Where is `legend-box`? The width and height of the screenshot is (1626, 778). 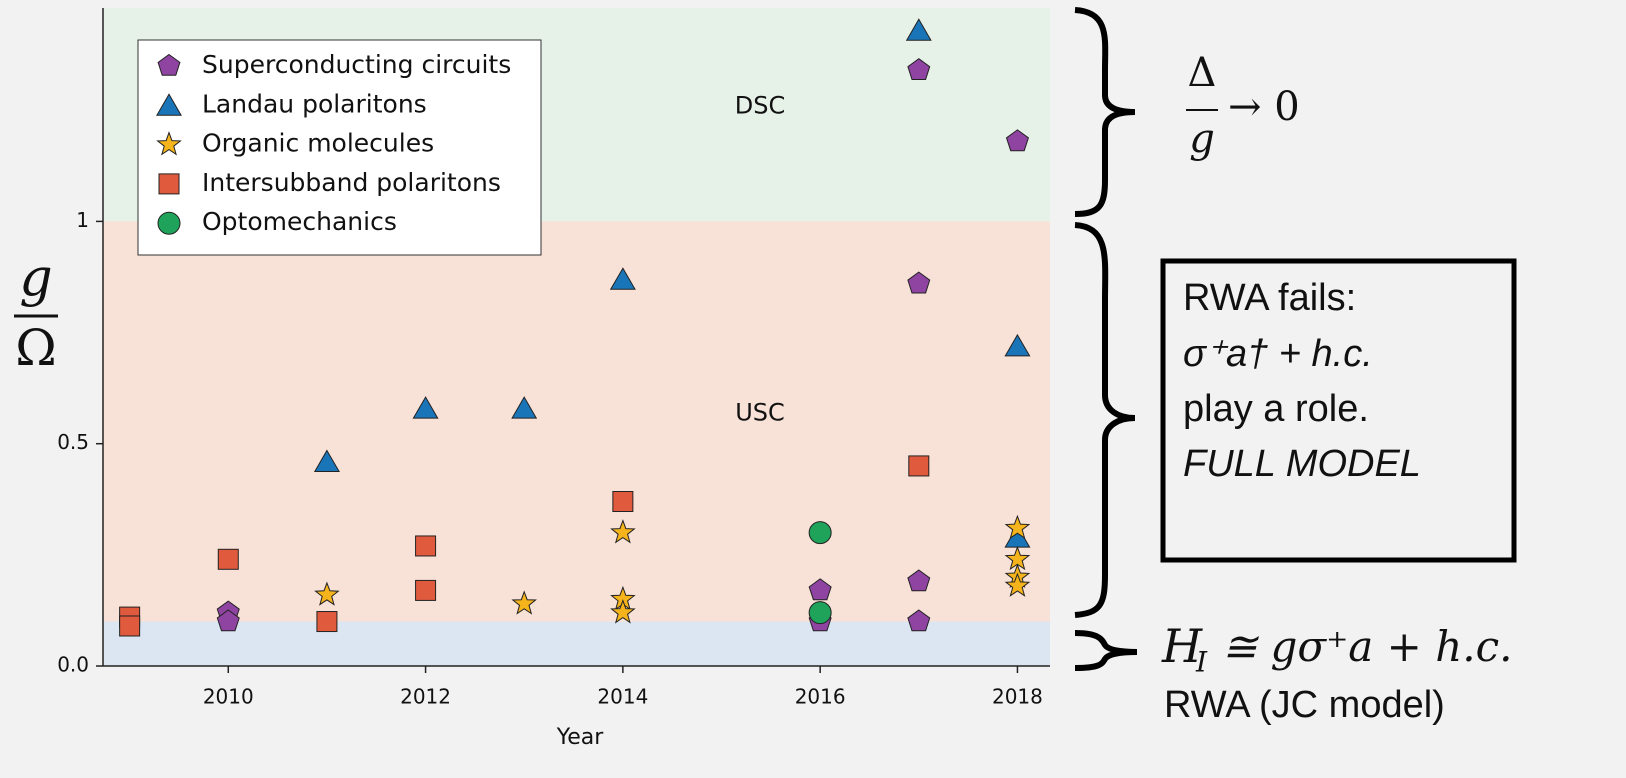
legend-box is located at coordinates (339, 147).